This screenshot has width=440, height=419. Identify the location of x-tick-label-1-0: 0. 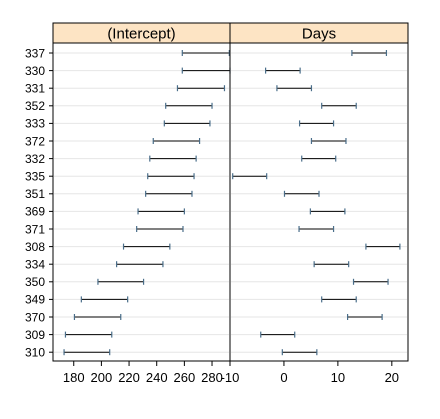
(283, 377).